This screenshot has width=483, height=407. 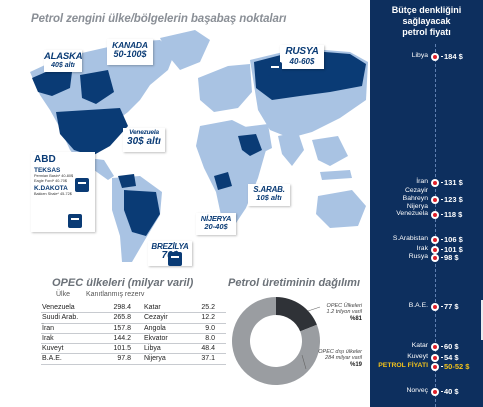 I want to click on opec-header-reserve: Kanıtlanmış rezerv, so click(x=115, y=294).